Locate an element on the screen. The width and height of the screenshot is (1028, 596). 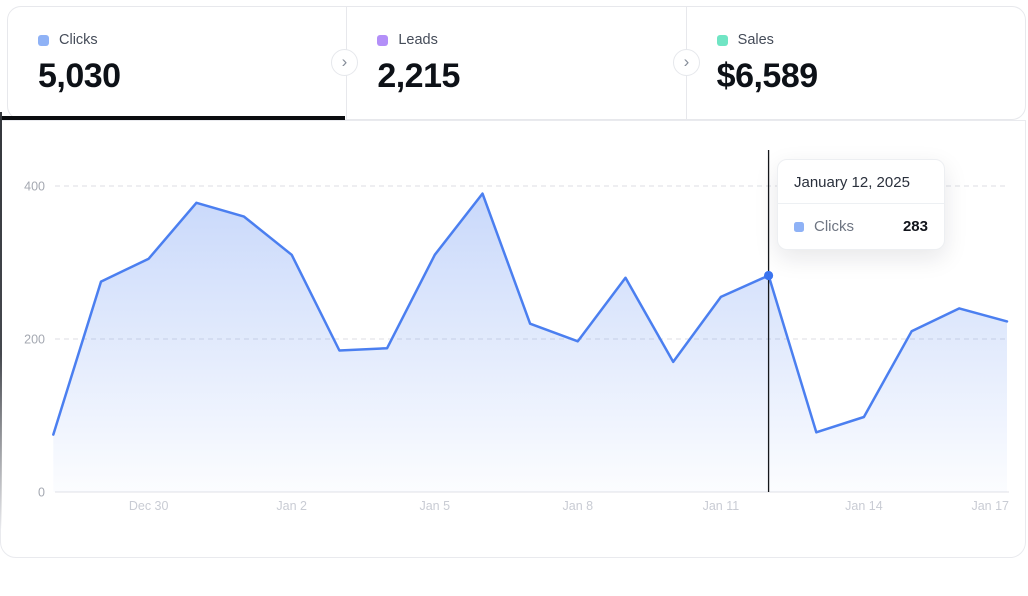
chart-tooltip: January 12, 2025 Clicks 283 is located at coordinates (861, 204).